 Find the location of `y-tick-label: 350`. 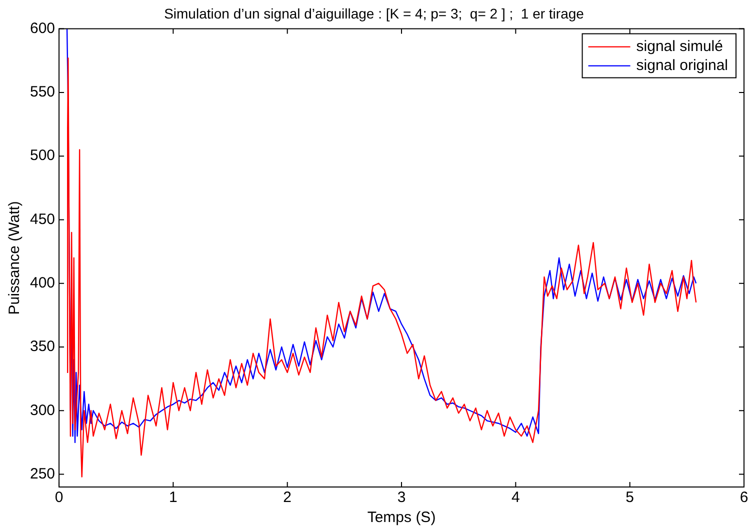

y-tick-label: 350 is located at coordinates (43, 347).